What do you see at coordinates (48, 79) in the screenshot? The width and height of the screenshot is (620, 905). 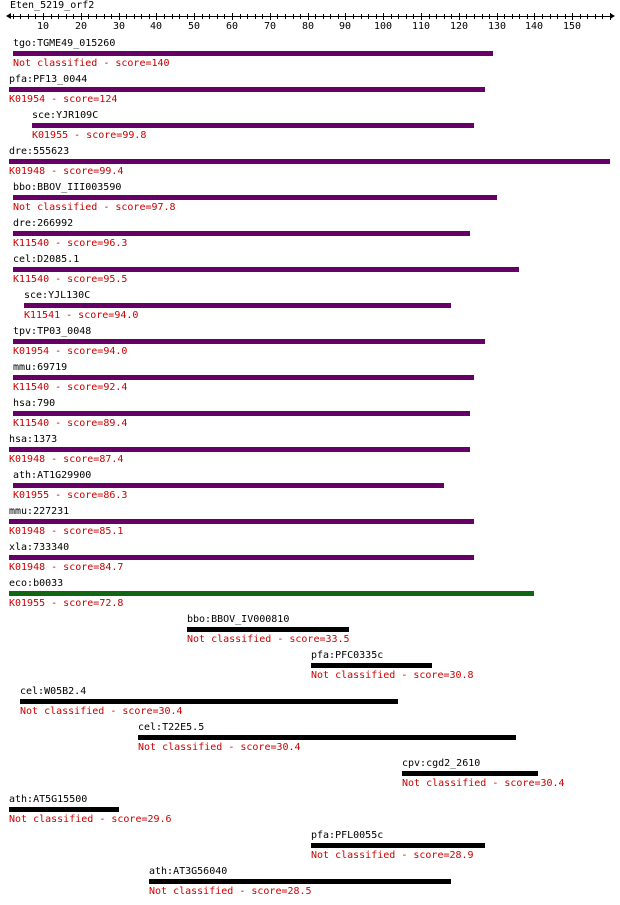 I see `hit-name: pfa:PF13_0044` at bounding box center [48, 79].